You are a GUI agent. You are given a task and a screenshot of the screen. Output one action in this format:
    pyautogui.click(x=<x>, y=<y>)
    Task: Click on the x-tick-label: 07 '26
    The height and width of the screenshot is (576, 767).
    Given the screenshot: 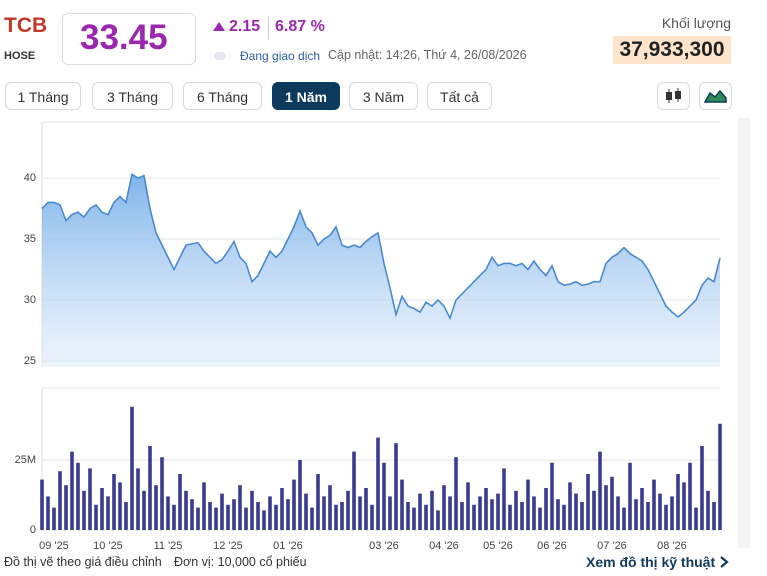 What is the action you would take?
    pyautogui.click(x=612, y=546)
    